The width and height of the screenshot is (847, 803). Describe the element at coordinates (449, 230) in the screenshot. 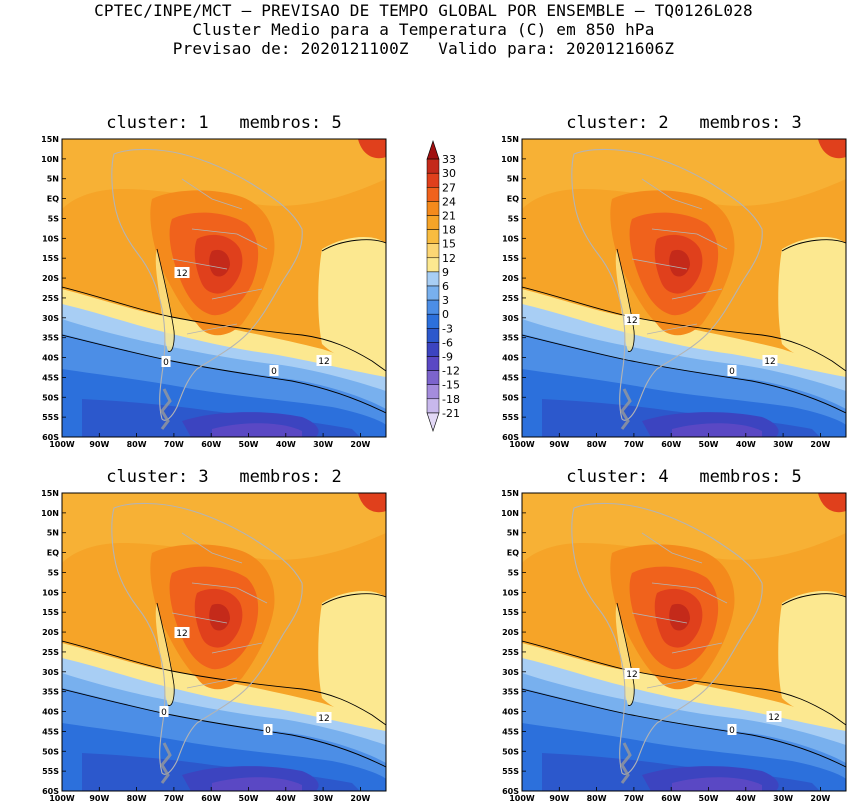

I see `colorbar-label: 18` at that location.